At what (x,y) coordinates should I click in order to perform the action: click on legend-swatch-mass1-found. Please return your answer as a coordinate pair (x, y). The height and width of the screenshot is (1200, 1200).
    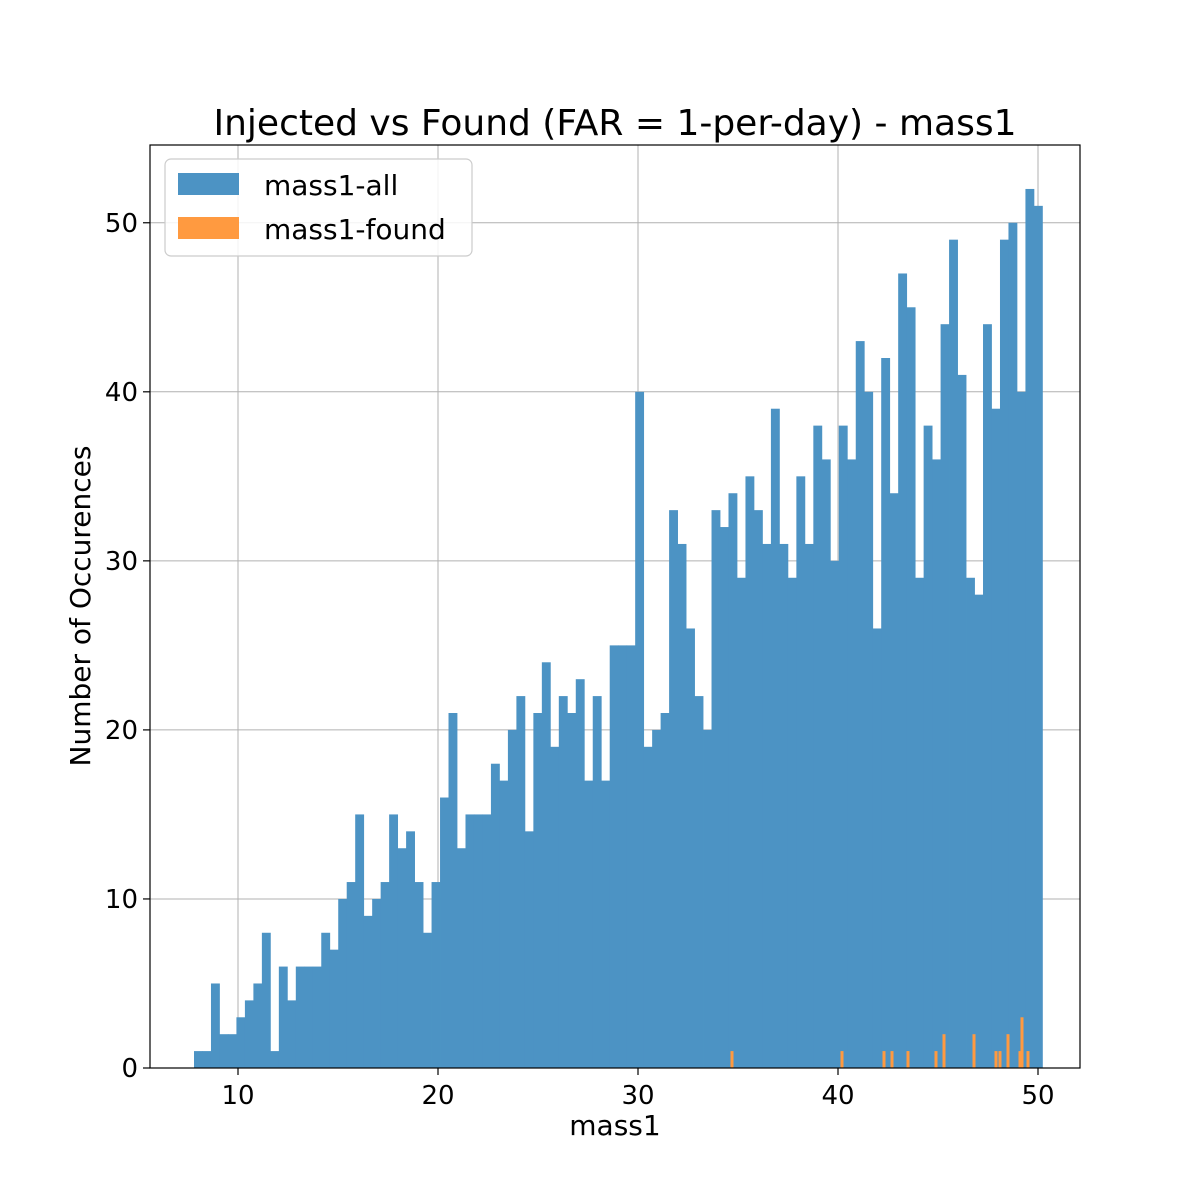
    Looking at the image, I should click on (208, 228).